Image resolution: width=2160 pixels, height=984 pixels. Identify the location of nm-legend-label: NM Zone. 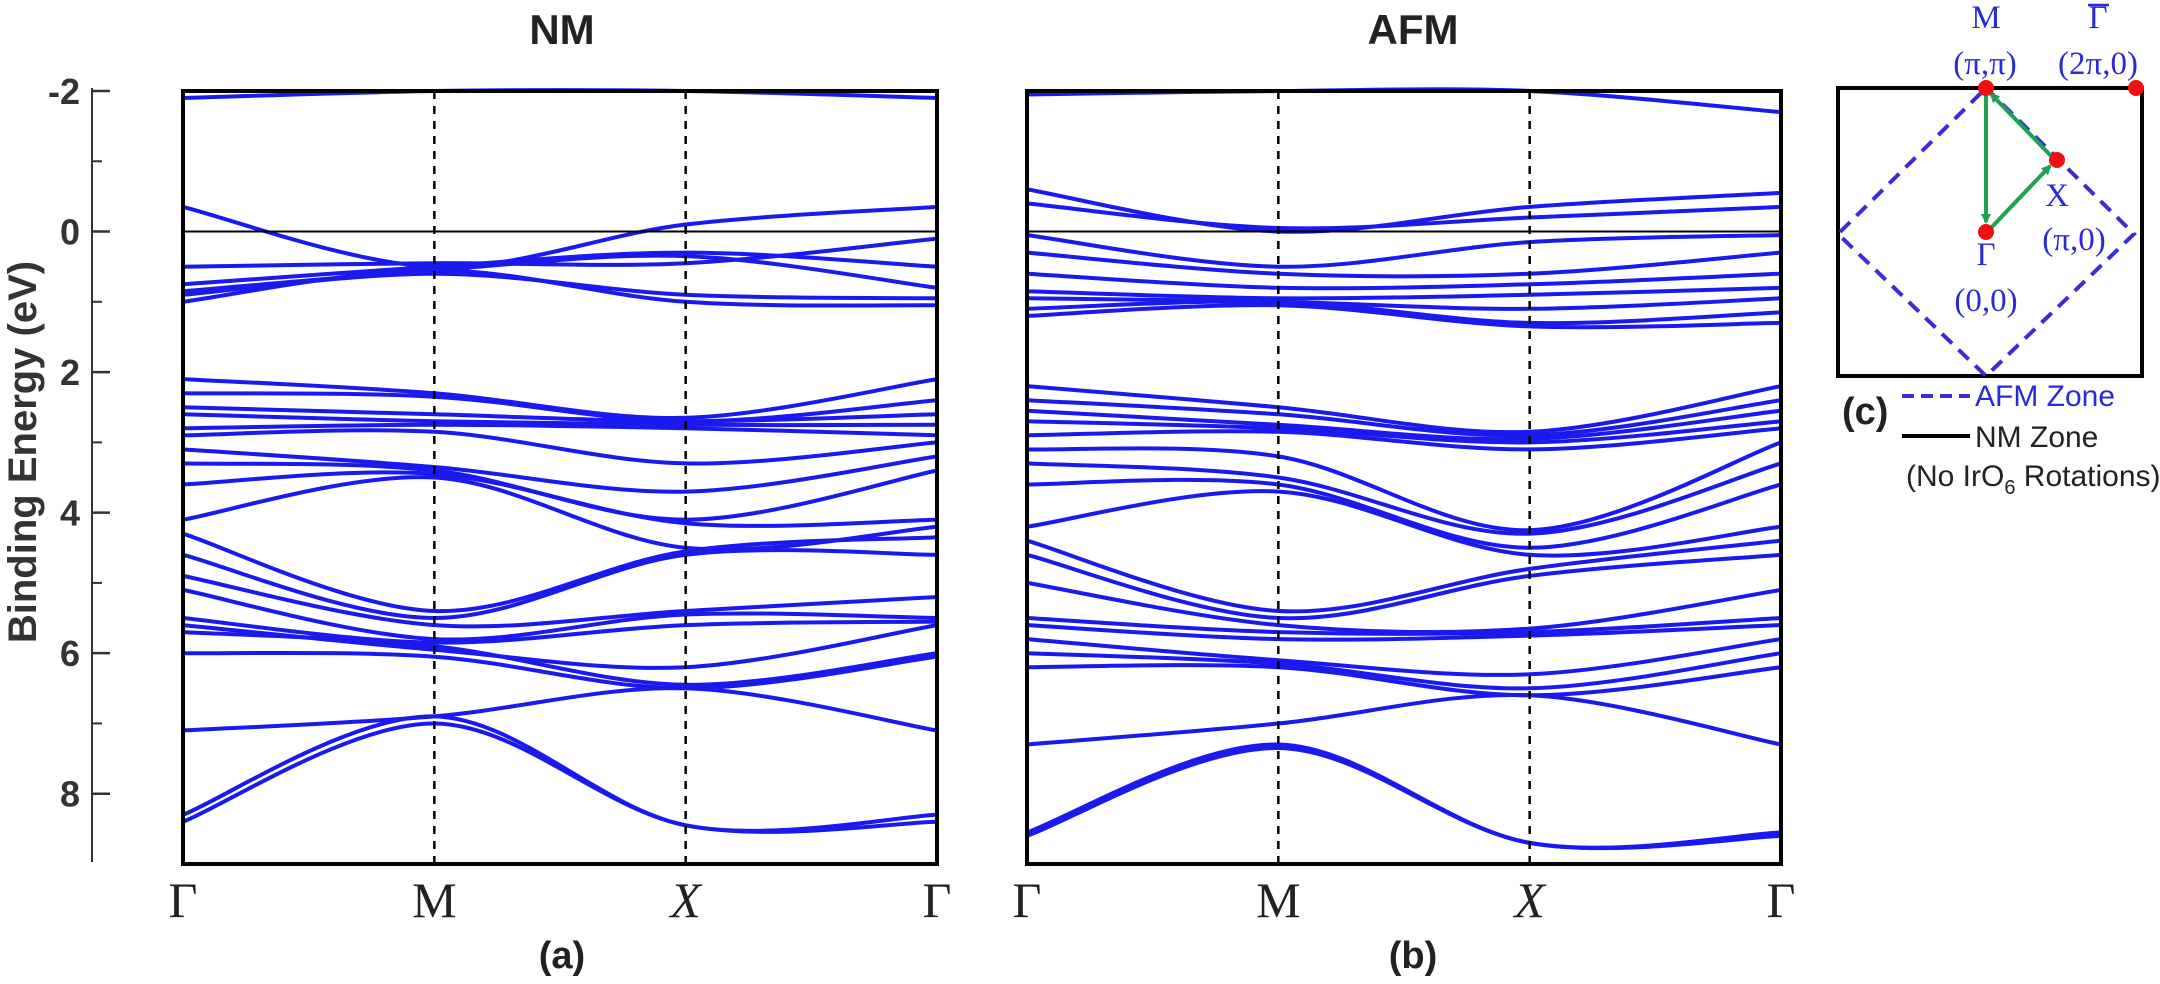
(2036, 437).